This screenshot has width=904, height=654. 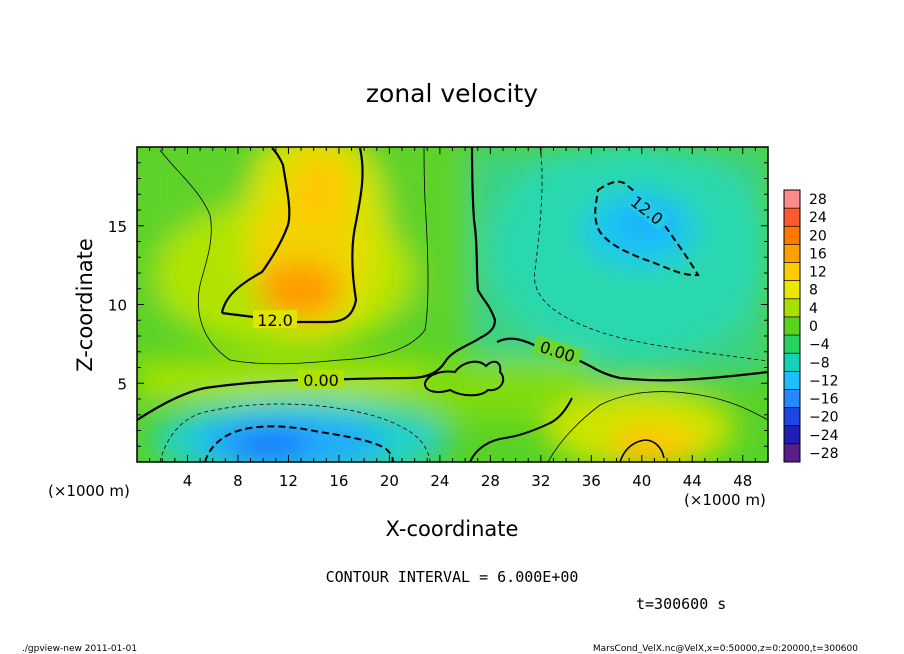 I want to click on contour-thin-6-left, so click(x=294, y=256).